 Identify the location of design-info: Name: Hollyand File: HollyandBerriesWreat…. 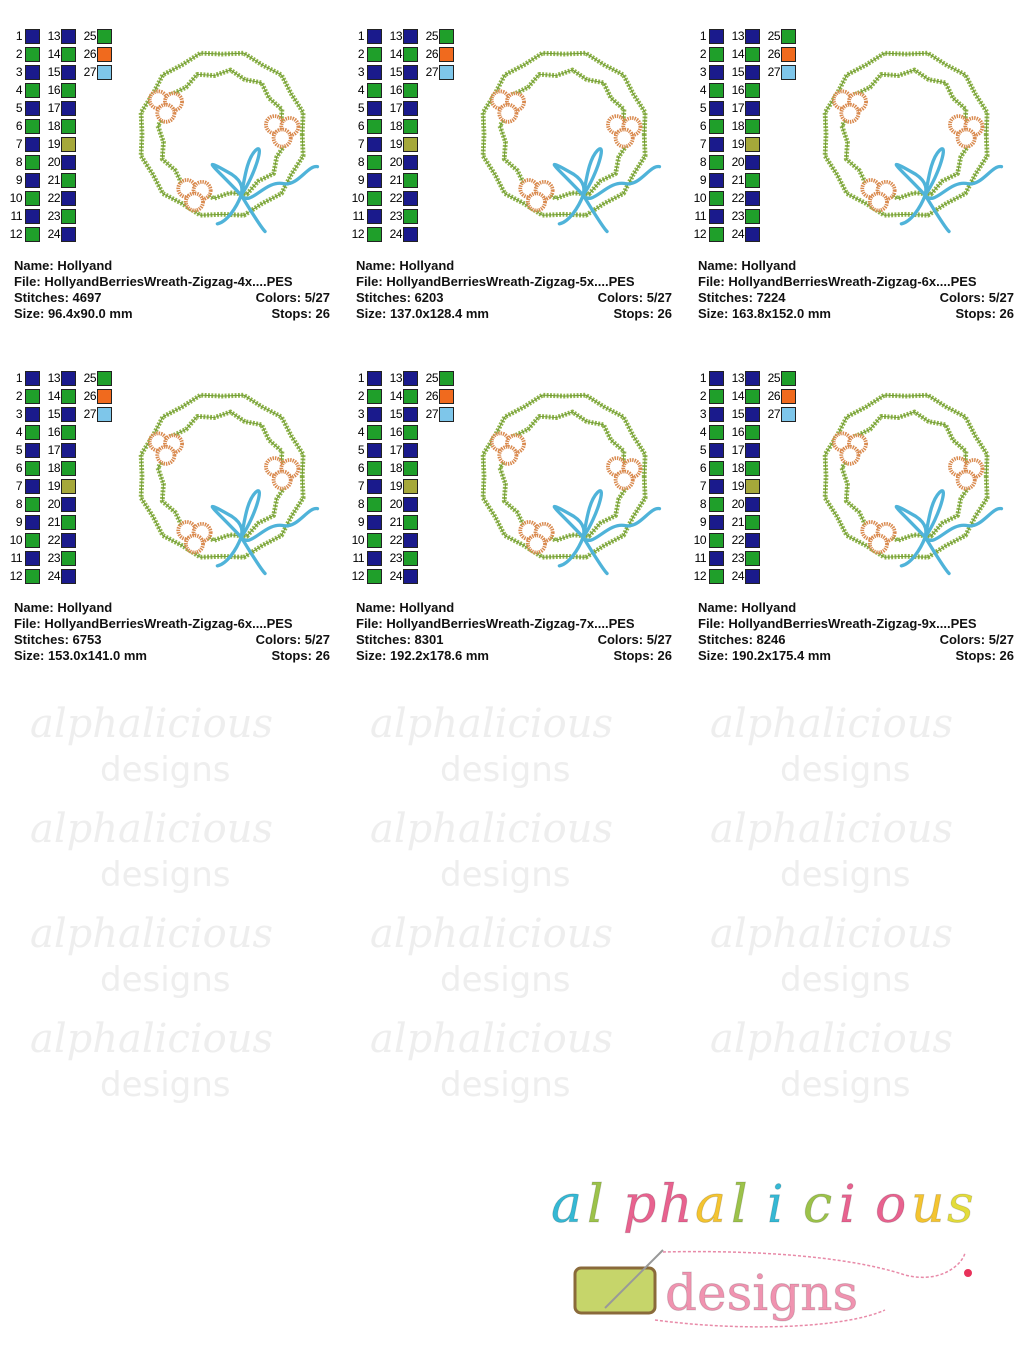
(173, 632).